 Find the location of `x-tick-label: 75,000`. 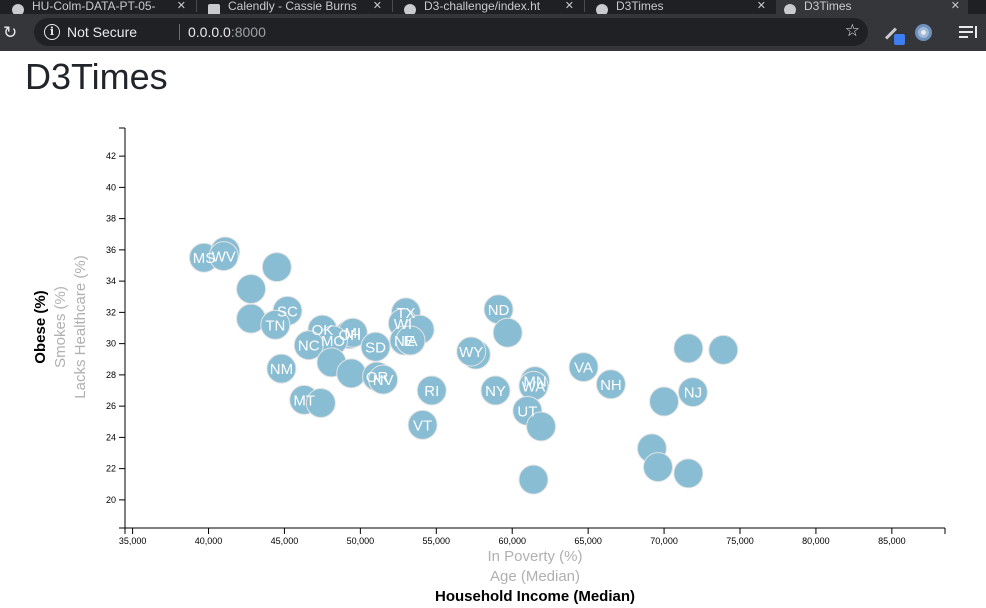

x-tick-label: 75,000 is located at coordinates (740, 541).